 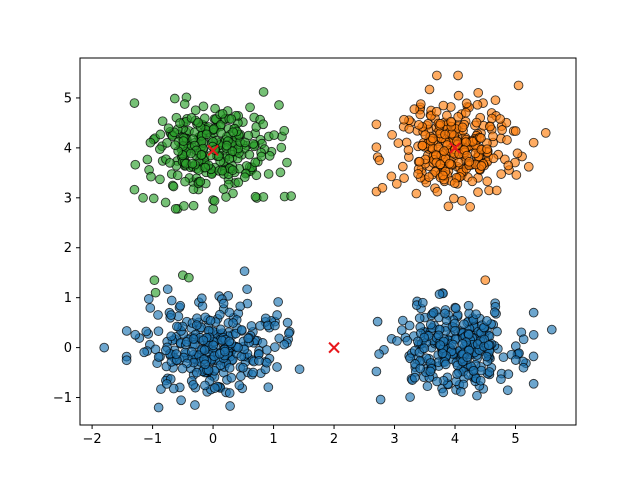 I want to click on y-tick-label: 2, so click(x=68, y=248).